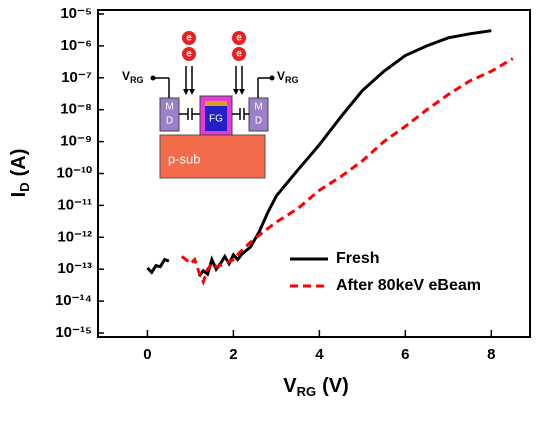  What do you see at coordinates (319, 354) in the screenshot?
I see `x-tick-label: 4` at bounding box center [319, 354].